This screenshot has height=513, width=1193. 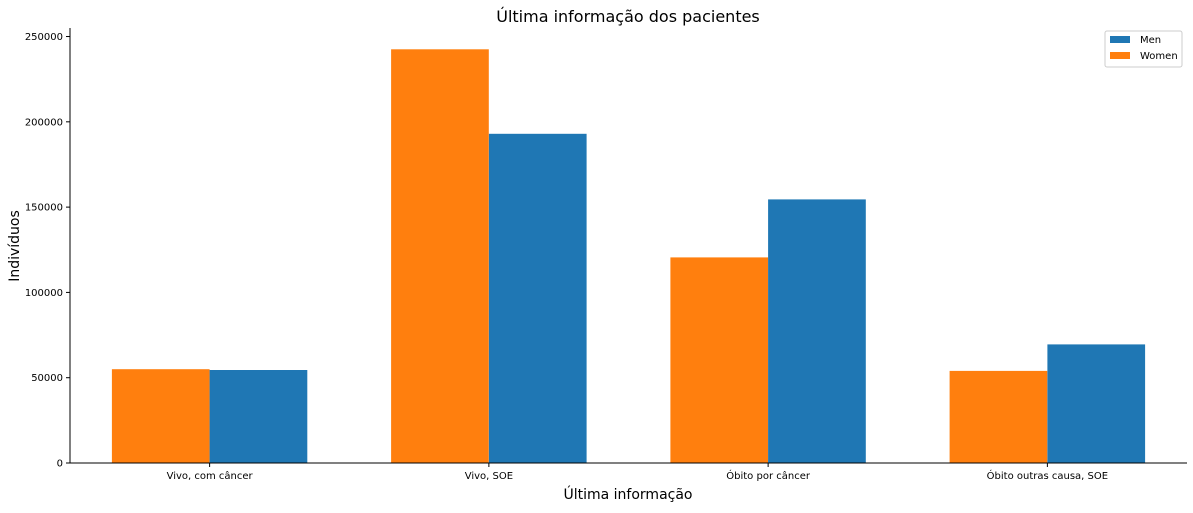 What do you see at coordinates (1120, 55) in the screenshot?
I see `legend-swatch-women` at bounding box center [1120, 55].